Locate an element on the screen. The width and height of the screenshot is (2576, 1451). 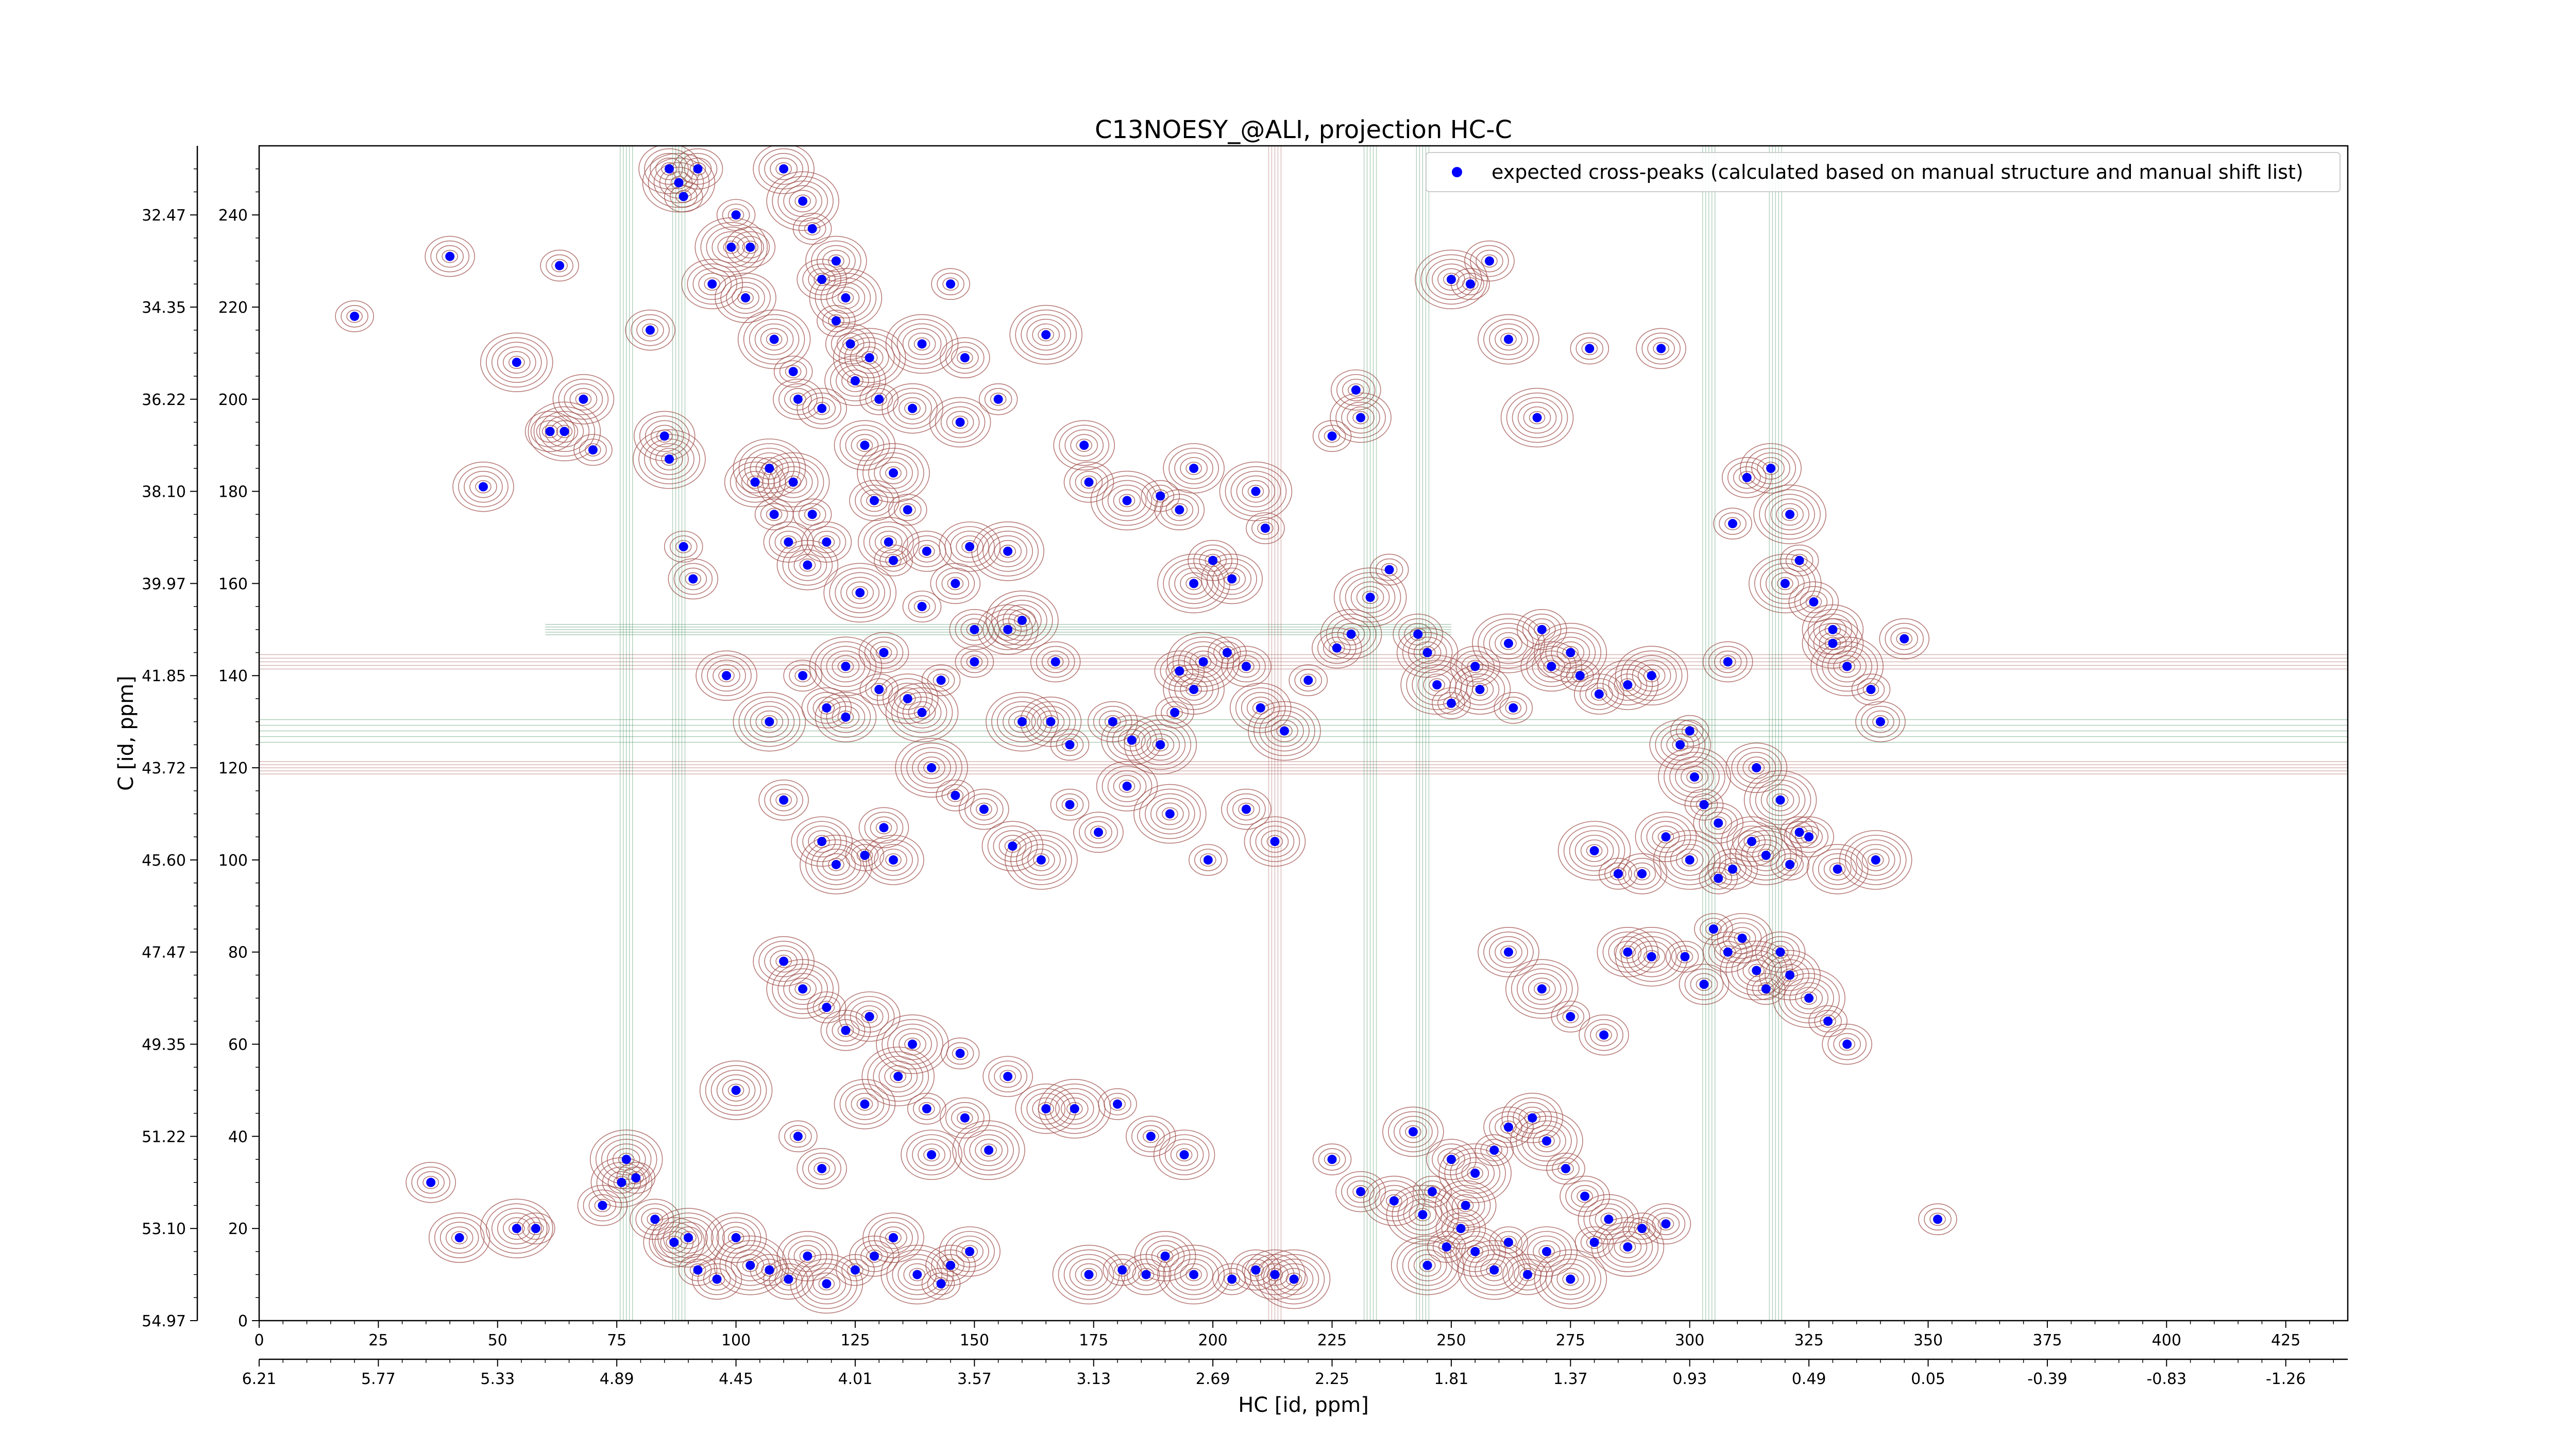
x-ppm-tick-label: 4.01 is located at coordinates (856, 1379).